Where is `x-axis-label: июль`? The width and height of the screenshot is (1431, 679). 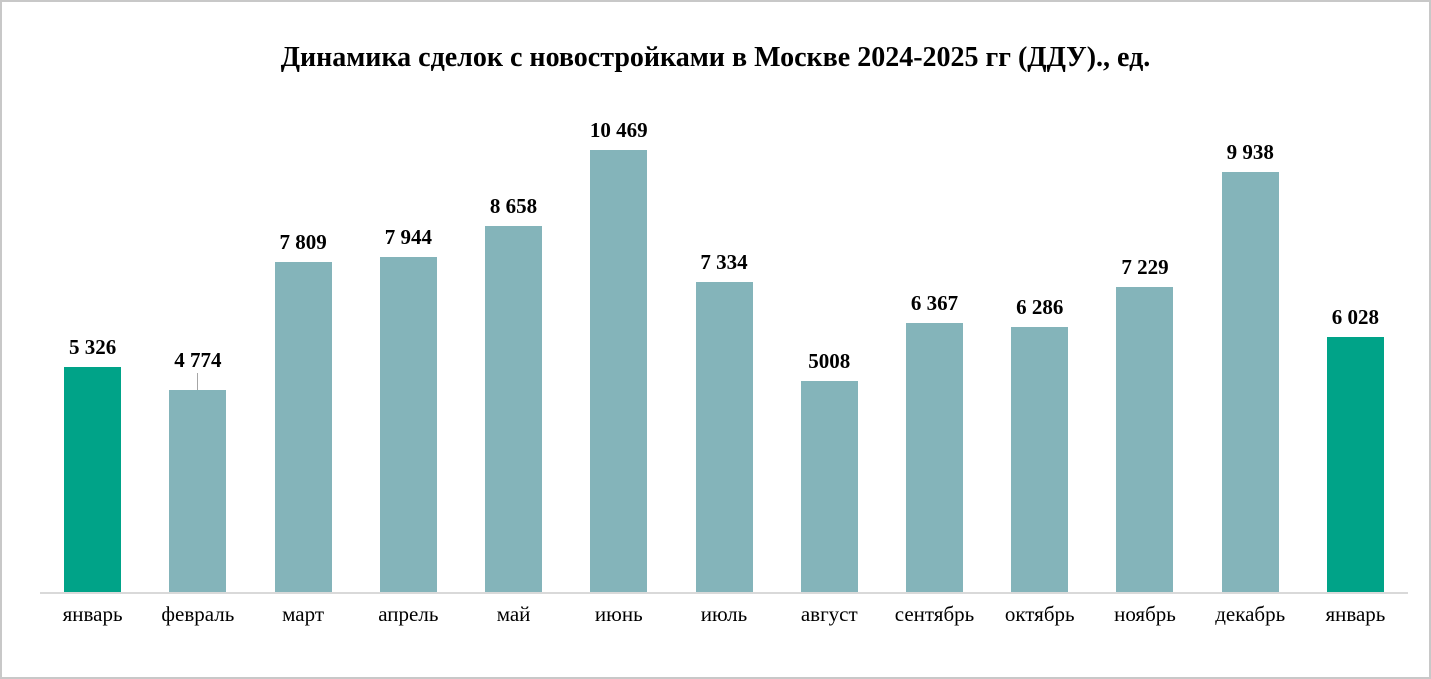
x-axis-label: июль is located at coordinates (724, 614).